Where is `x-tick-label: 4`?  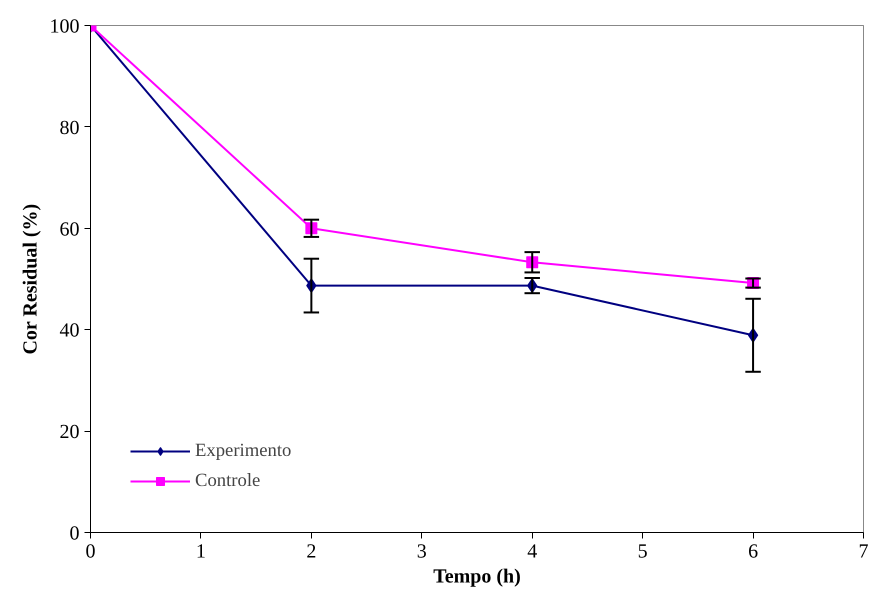
x-tick-label: 4 is located at coordinates (532, 551).